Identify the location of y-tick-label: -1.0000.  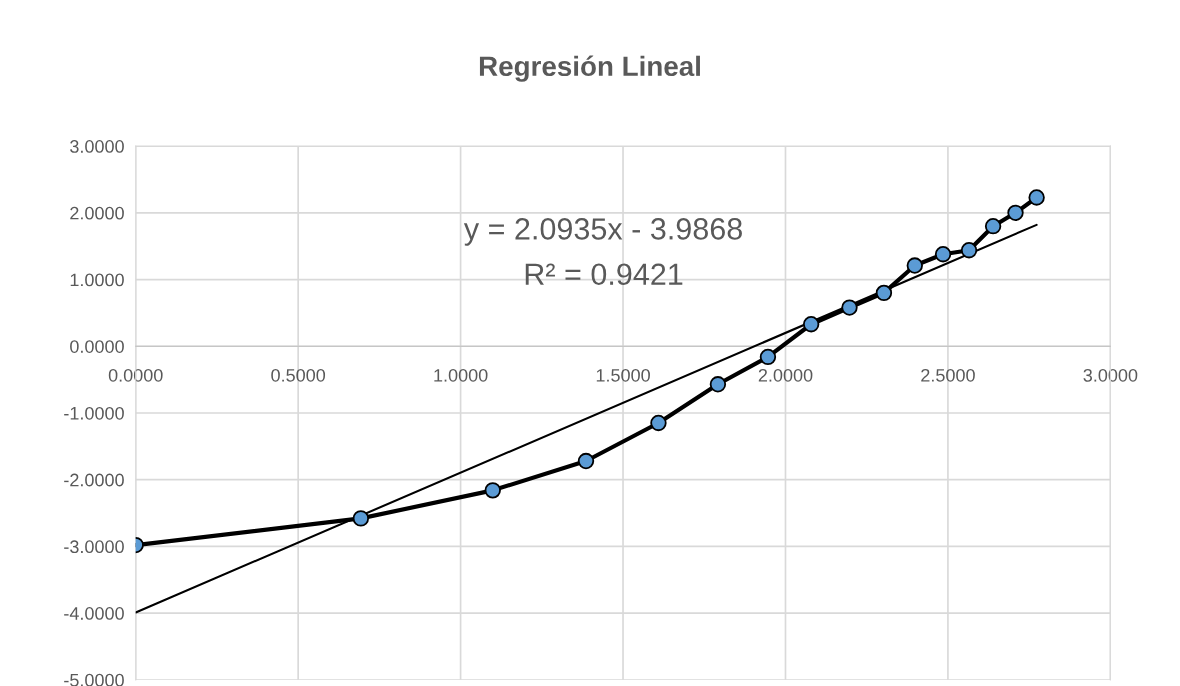
(94, 413).